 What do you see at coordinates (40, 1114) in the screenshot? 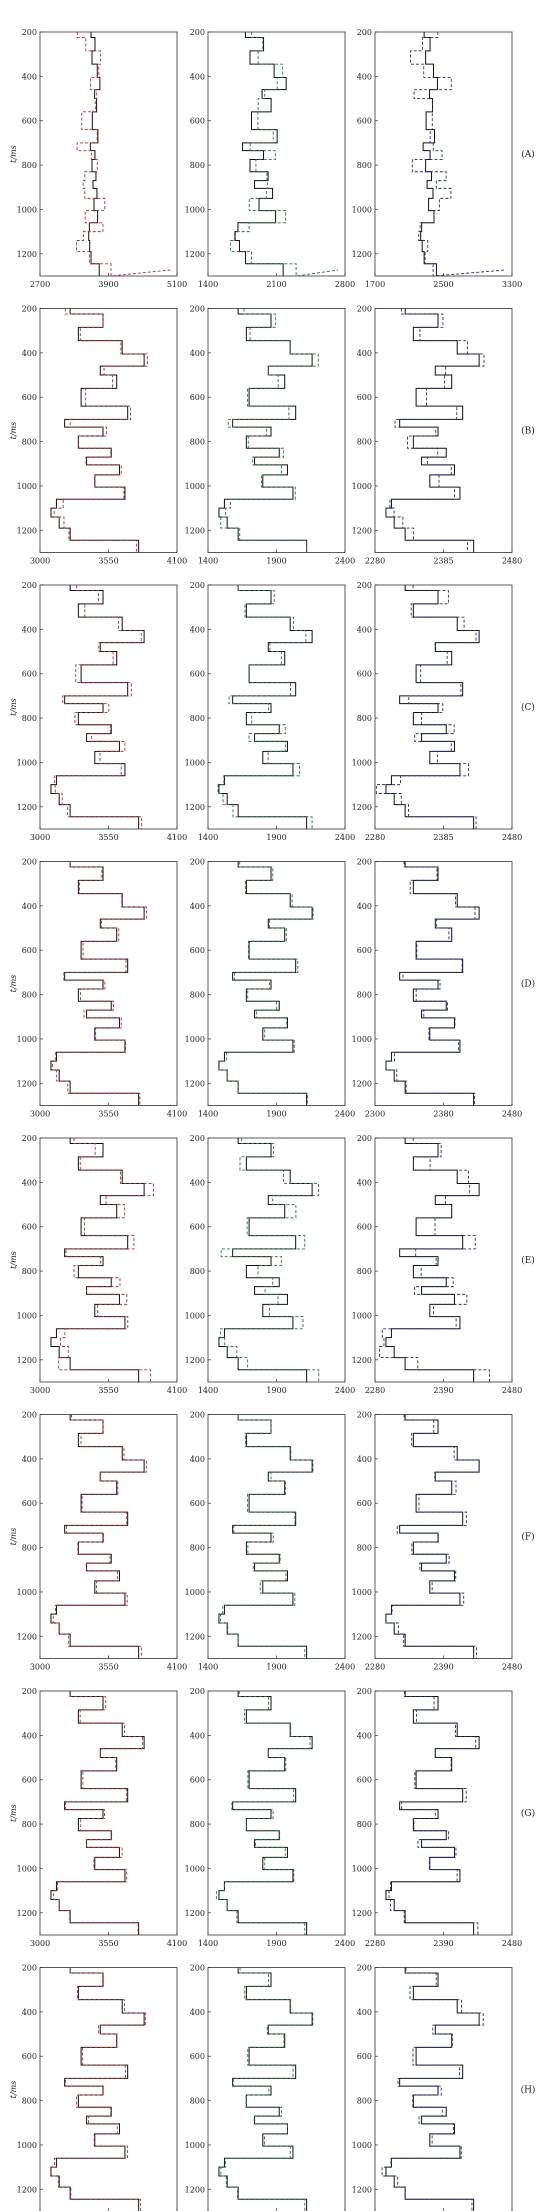
I see `x-tick-label: 3000` at bounding box center [40, 1114].